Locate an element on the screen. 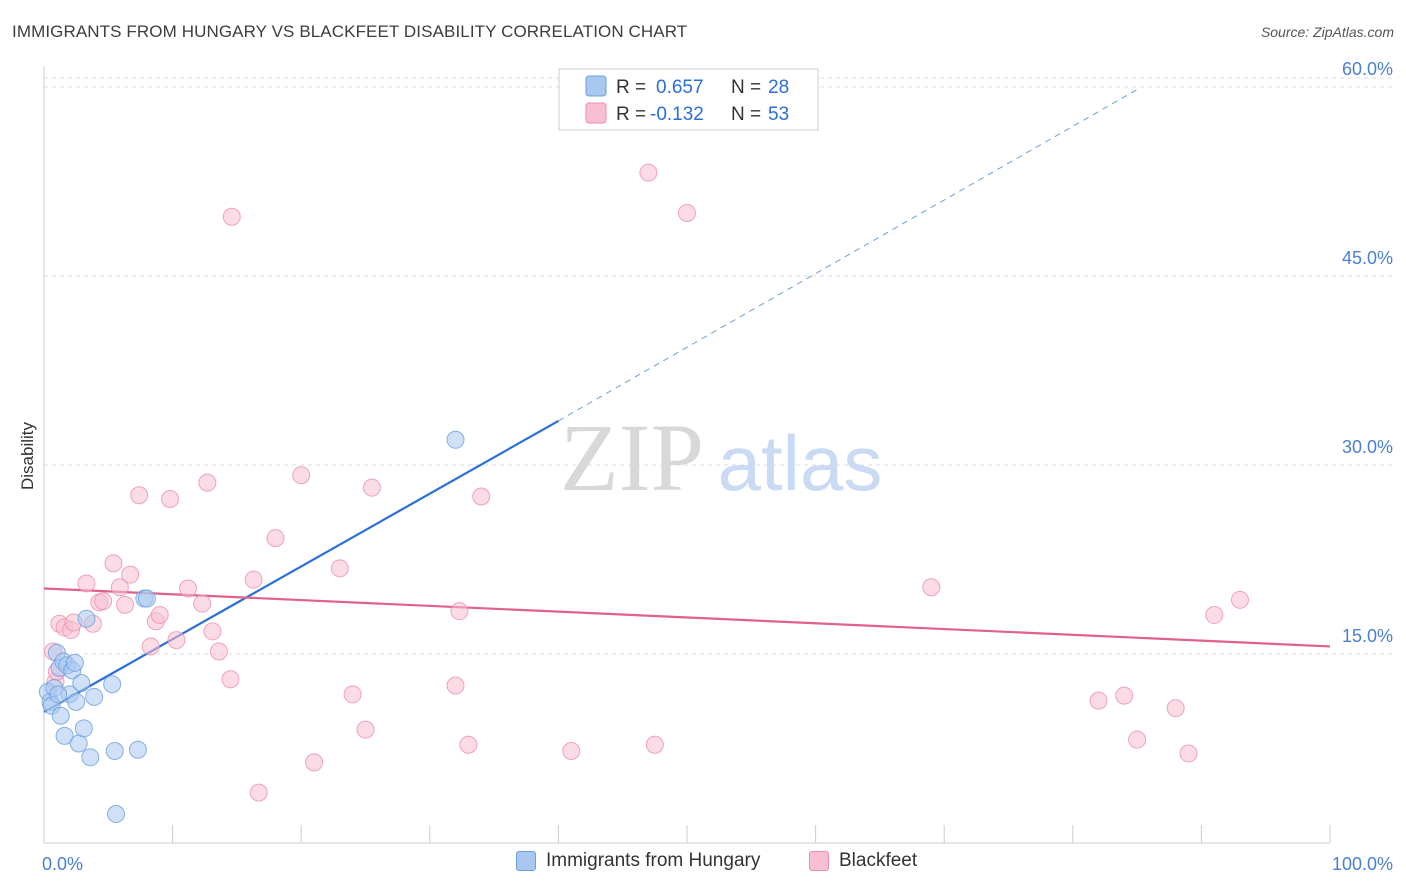  bottom-legend: Immigrants from Hungary Blackfeet is located at coordinates (703, 865).